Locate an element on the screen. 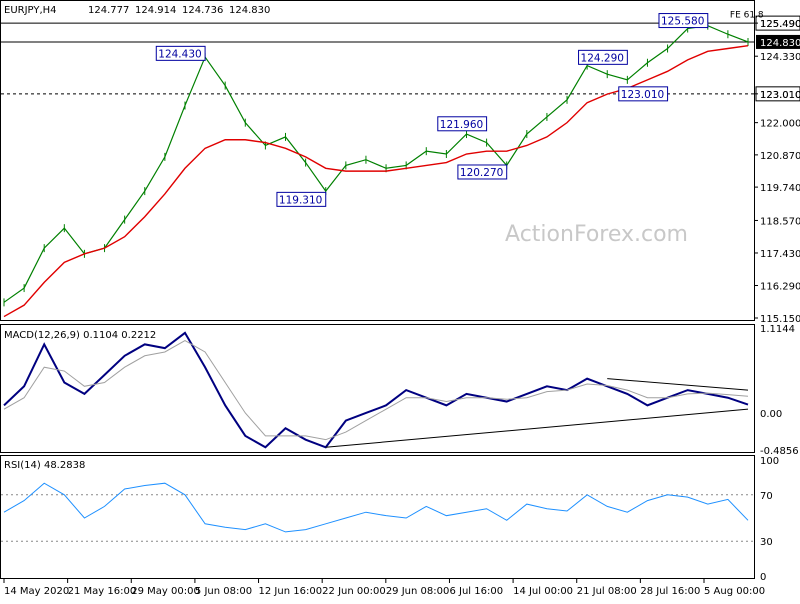 Image resolution: width=800 pixels, height=604 pixels. price-axis-label: 124.330 is located at coordinates (780, 57).